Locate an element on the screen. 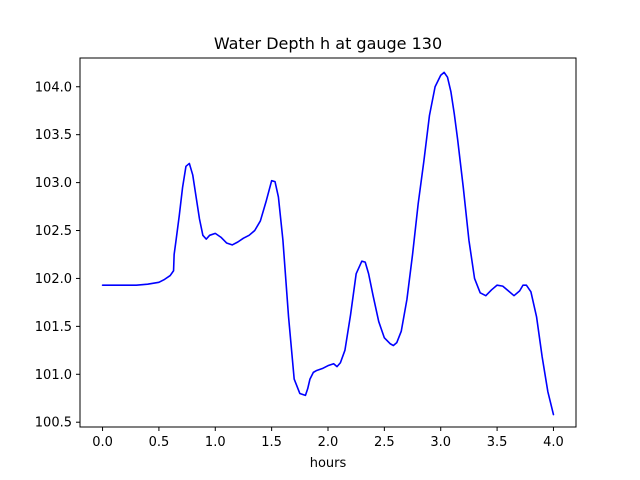  y-tick-label: 103.5 is located at coordinates (53, 135).